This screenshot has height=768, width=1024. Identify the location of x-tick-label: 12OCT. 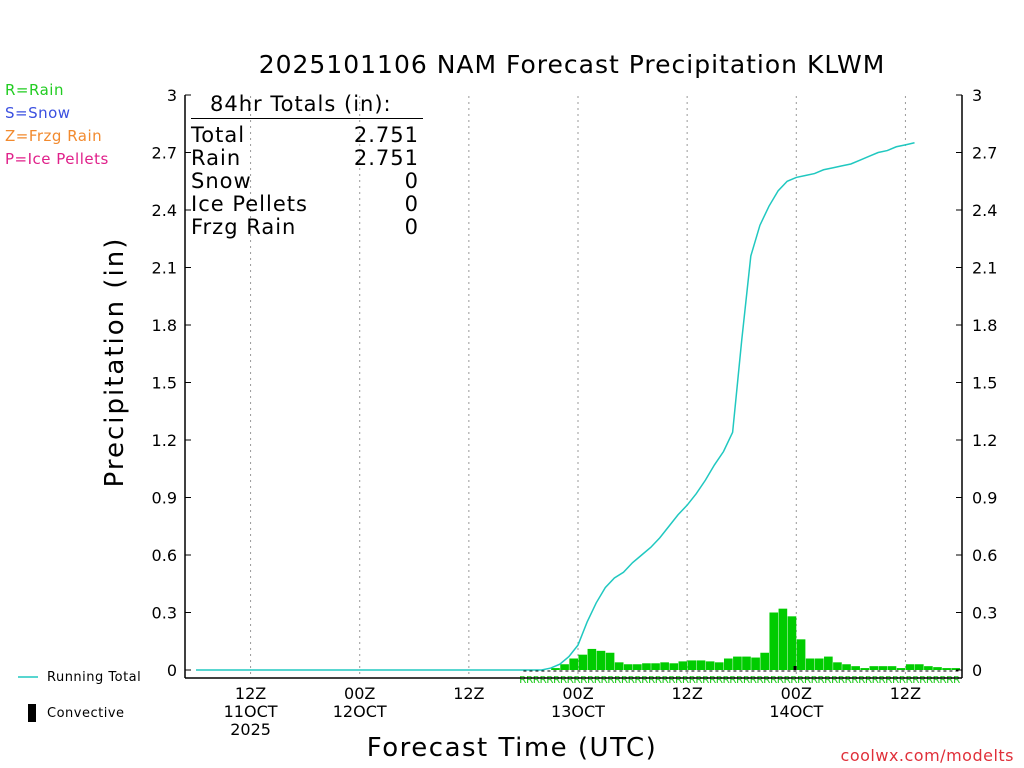
(360, 711).